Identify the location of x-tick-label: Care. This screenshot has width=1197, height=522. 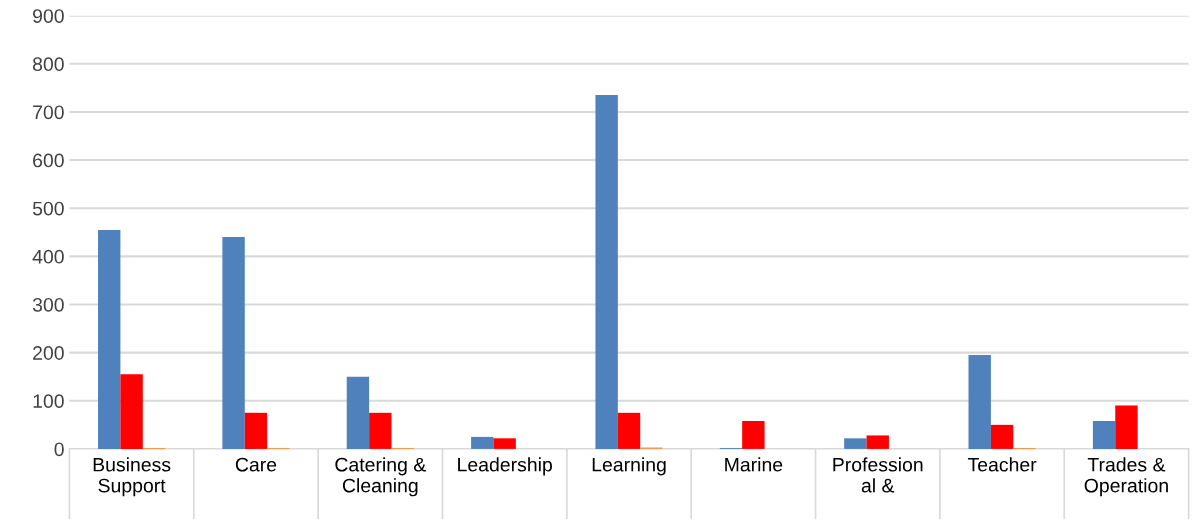
(256, 464).